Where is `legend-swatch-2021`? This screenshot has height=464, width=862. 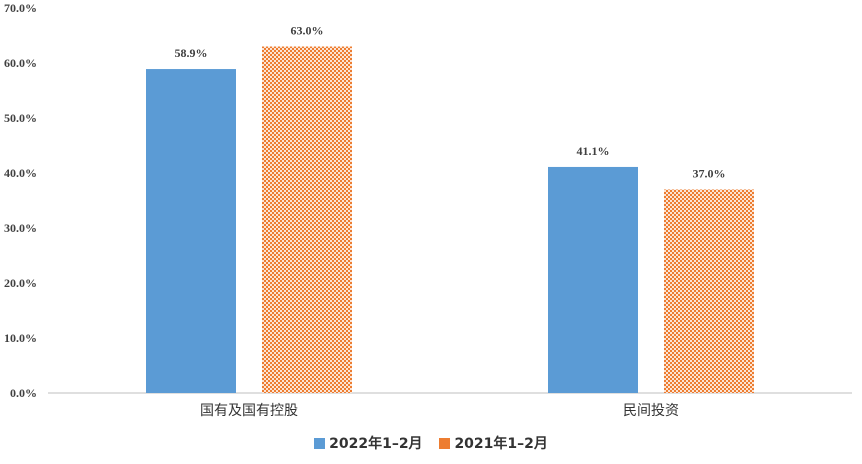 legend-swatch-2021 is located at coordinates (445, 443).